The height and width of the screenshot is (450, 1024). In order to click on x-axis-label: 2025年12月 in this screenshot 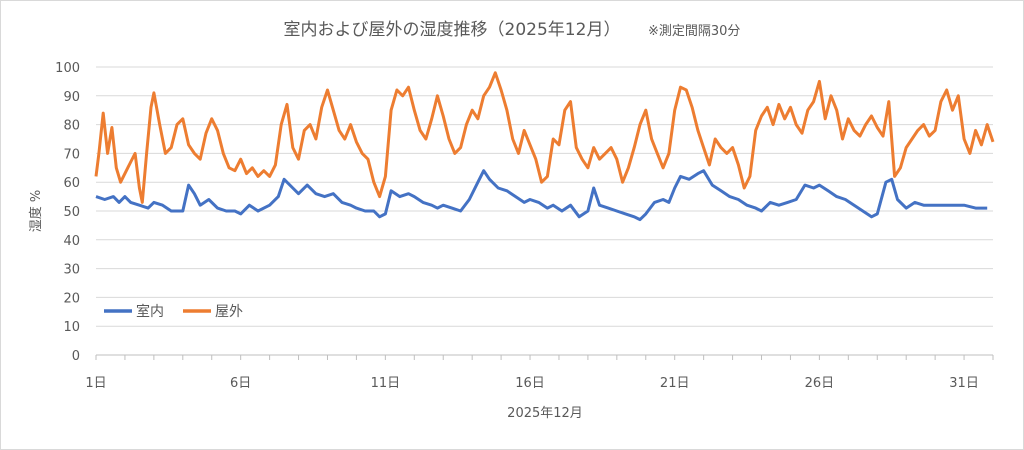, I will do `click(545, 413)`.